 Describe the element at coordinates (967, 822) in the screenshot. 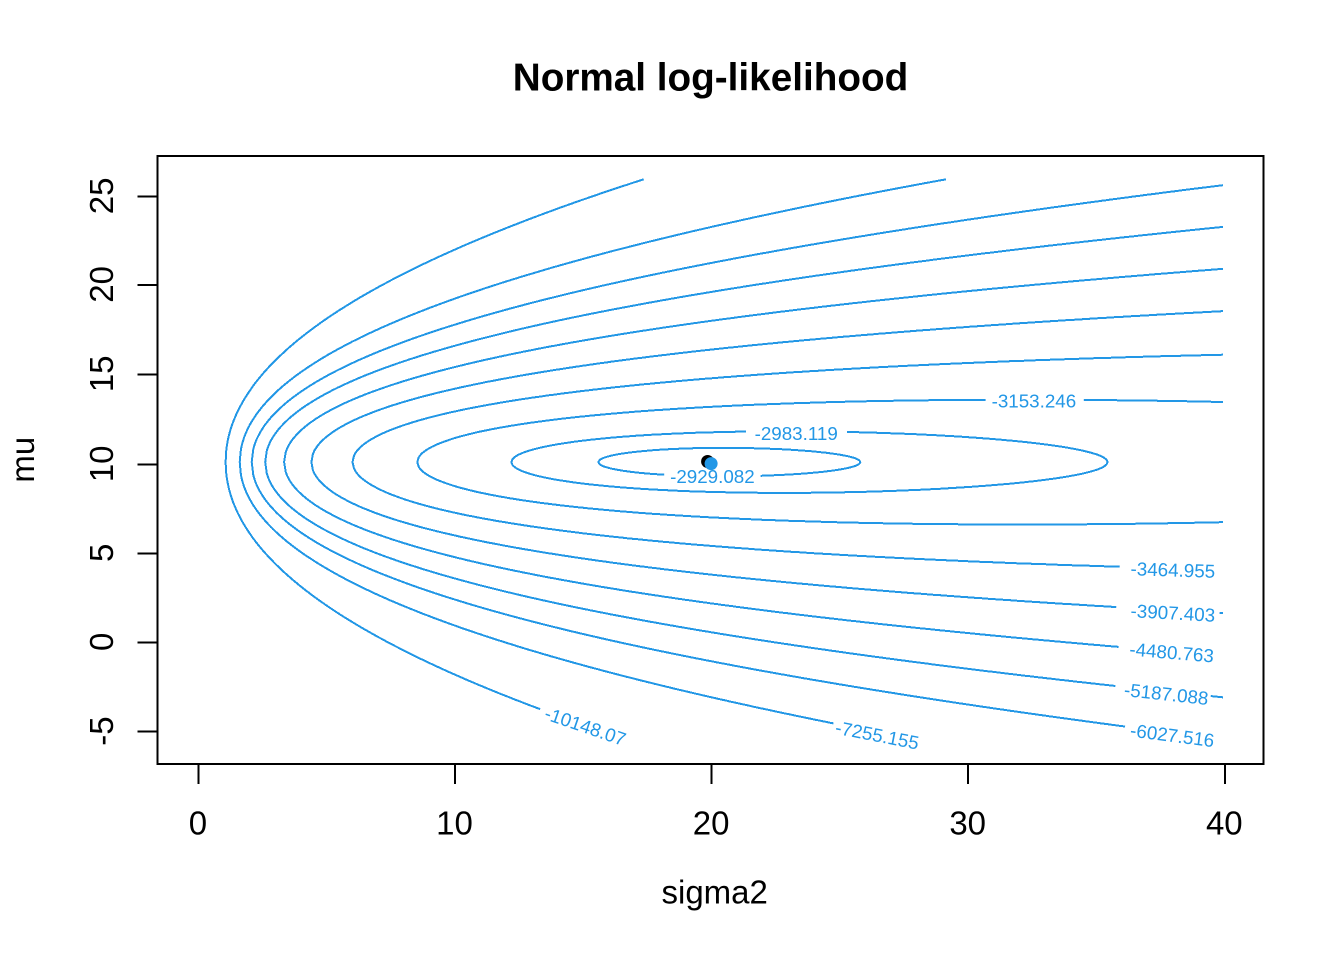

I see `svg-text: 30` at that location.